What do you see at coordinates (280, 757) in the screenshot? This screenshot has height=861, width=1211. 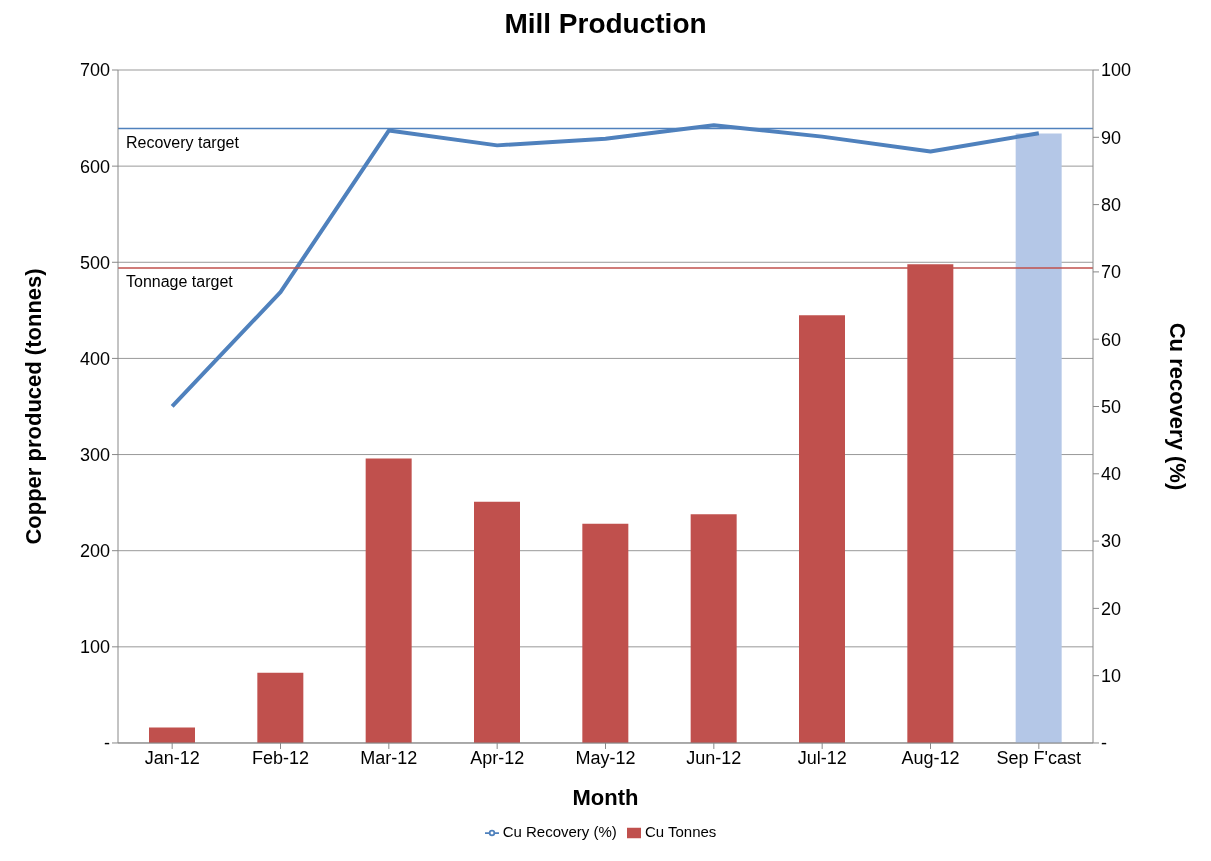 I see `x-tick-label: Feb-12` at bounding box center [280, 757].